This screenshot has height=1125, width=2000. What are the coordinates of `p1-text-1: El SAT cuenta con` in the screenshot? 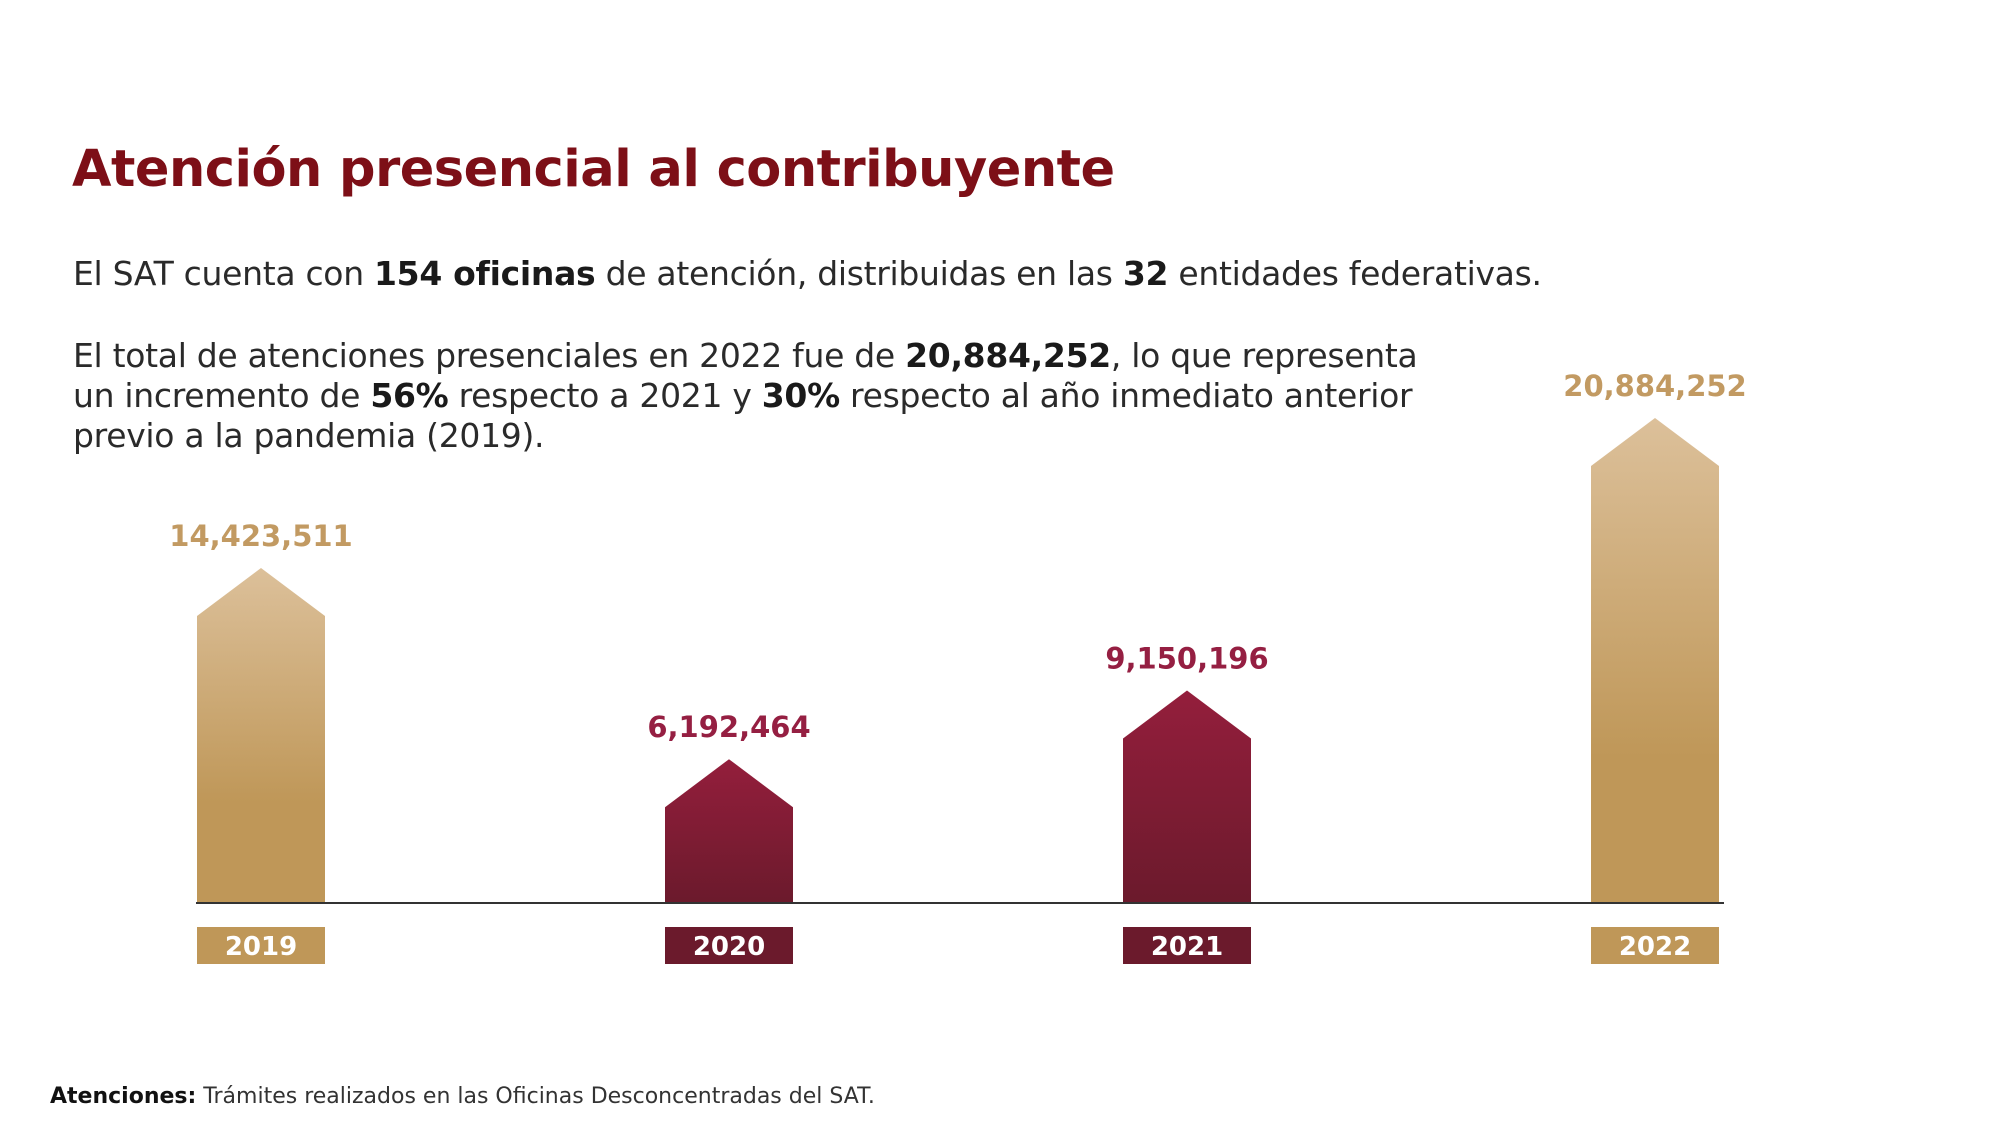 It's located at (223, 273).